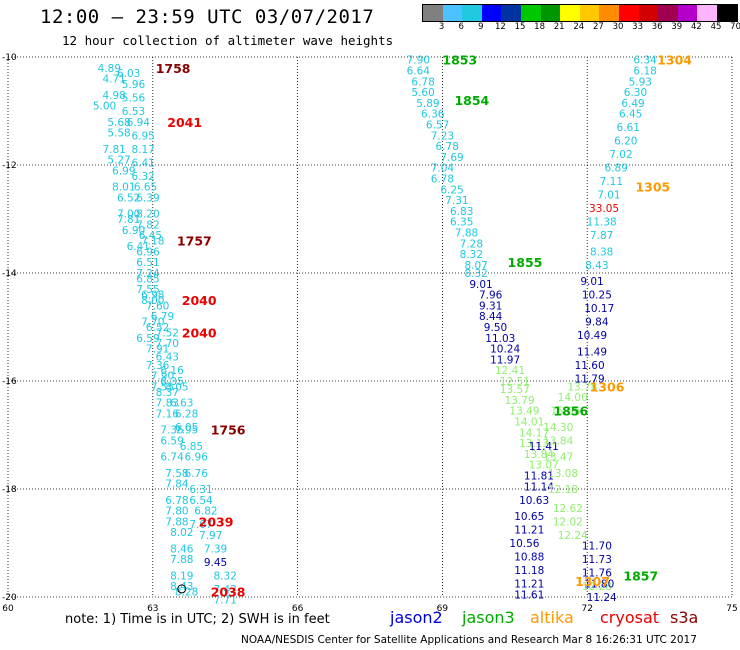 This screenshot has height=650, width=740. What do you see at coordinates (539, 487) in the screenshot?
I see `data-point-label: 11.14` at bounding box center [539, 487].